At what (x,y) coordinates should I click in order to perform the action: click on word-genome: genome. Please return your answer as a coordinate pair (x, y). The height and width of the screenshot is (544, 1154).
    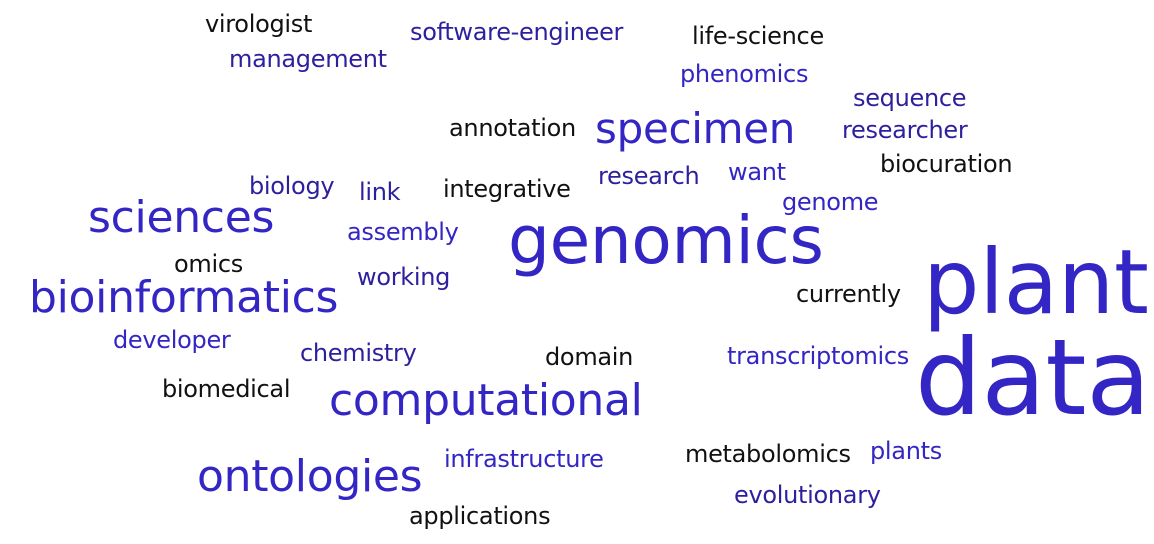
    Looking at the image, I should click on (830, 202).